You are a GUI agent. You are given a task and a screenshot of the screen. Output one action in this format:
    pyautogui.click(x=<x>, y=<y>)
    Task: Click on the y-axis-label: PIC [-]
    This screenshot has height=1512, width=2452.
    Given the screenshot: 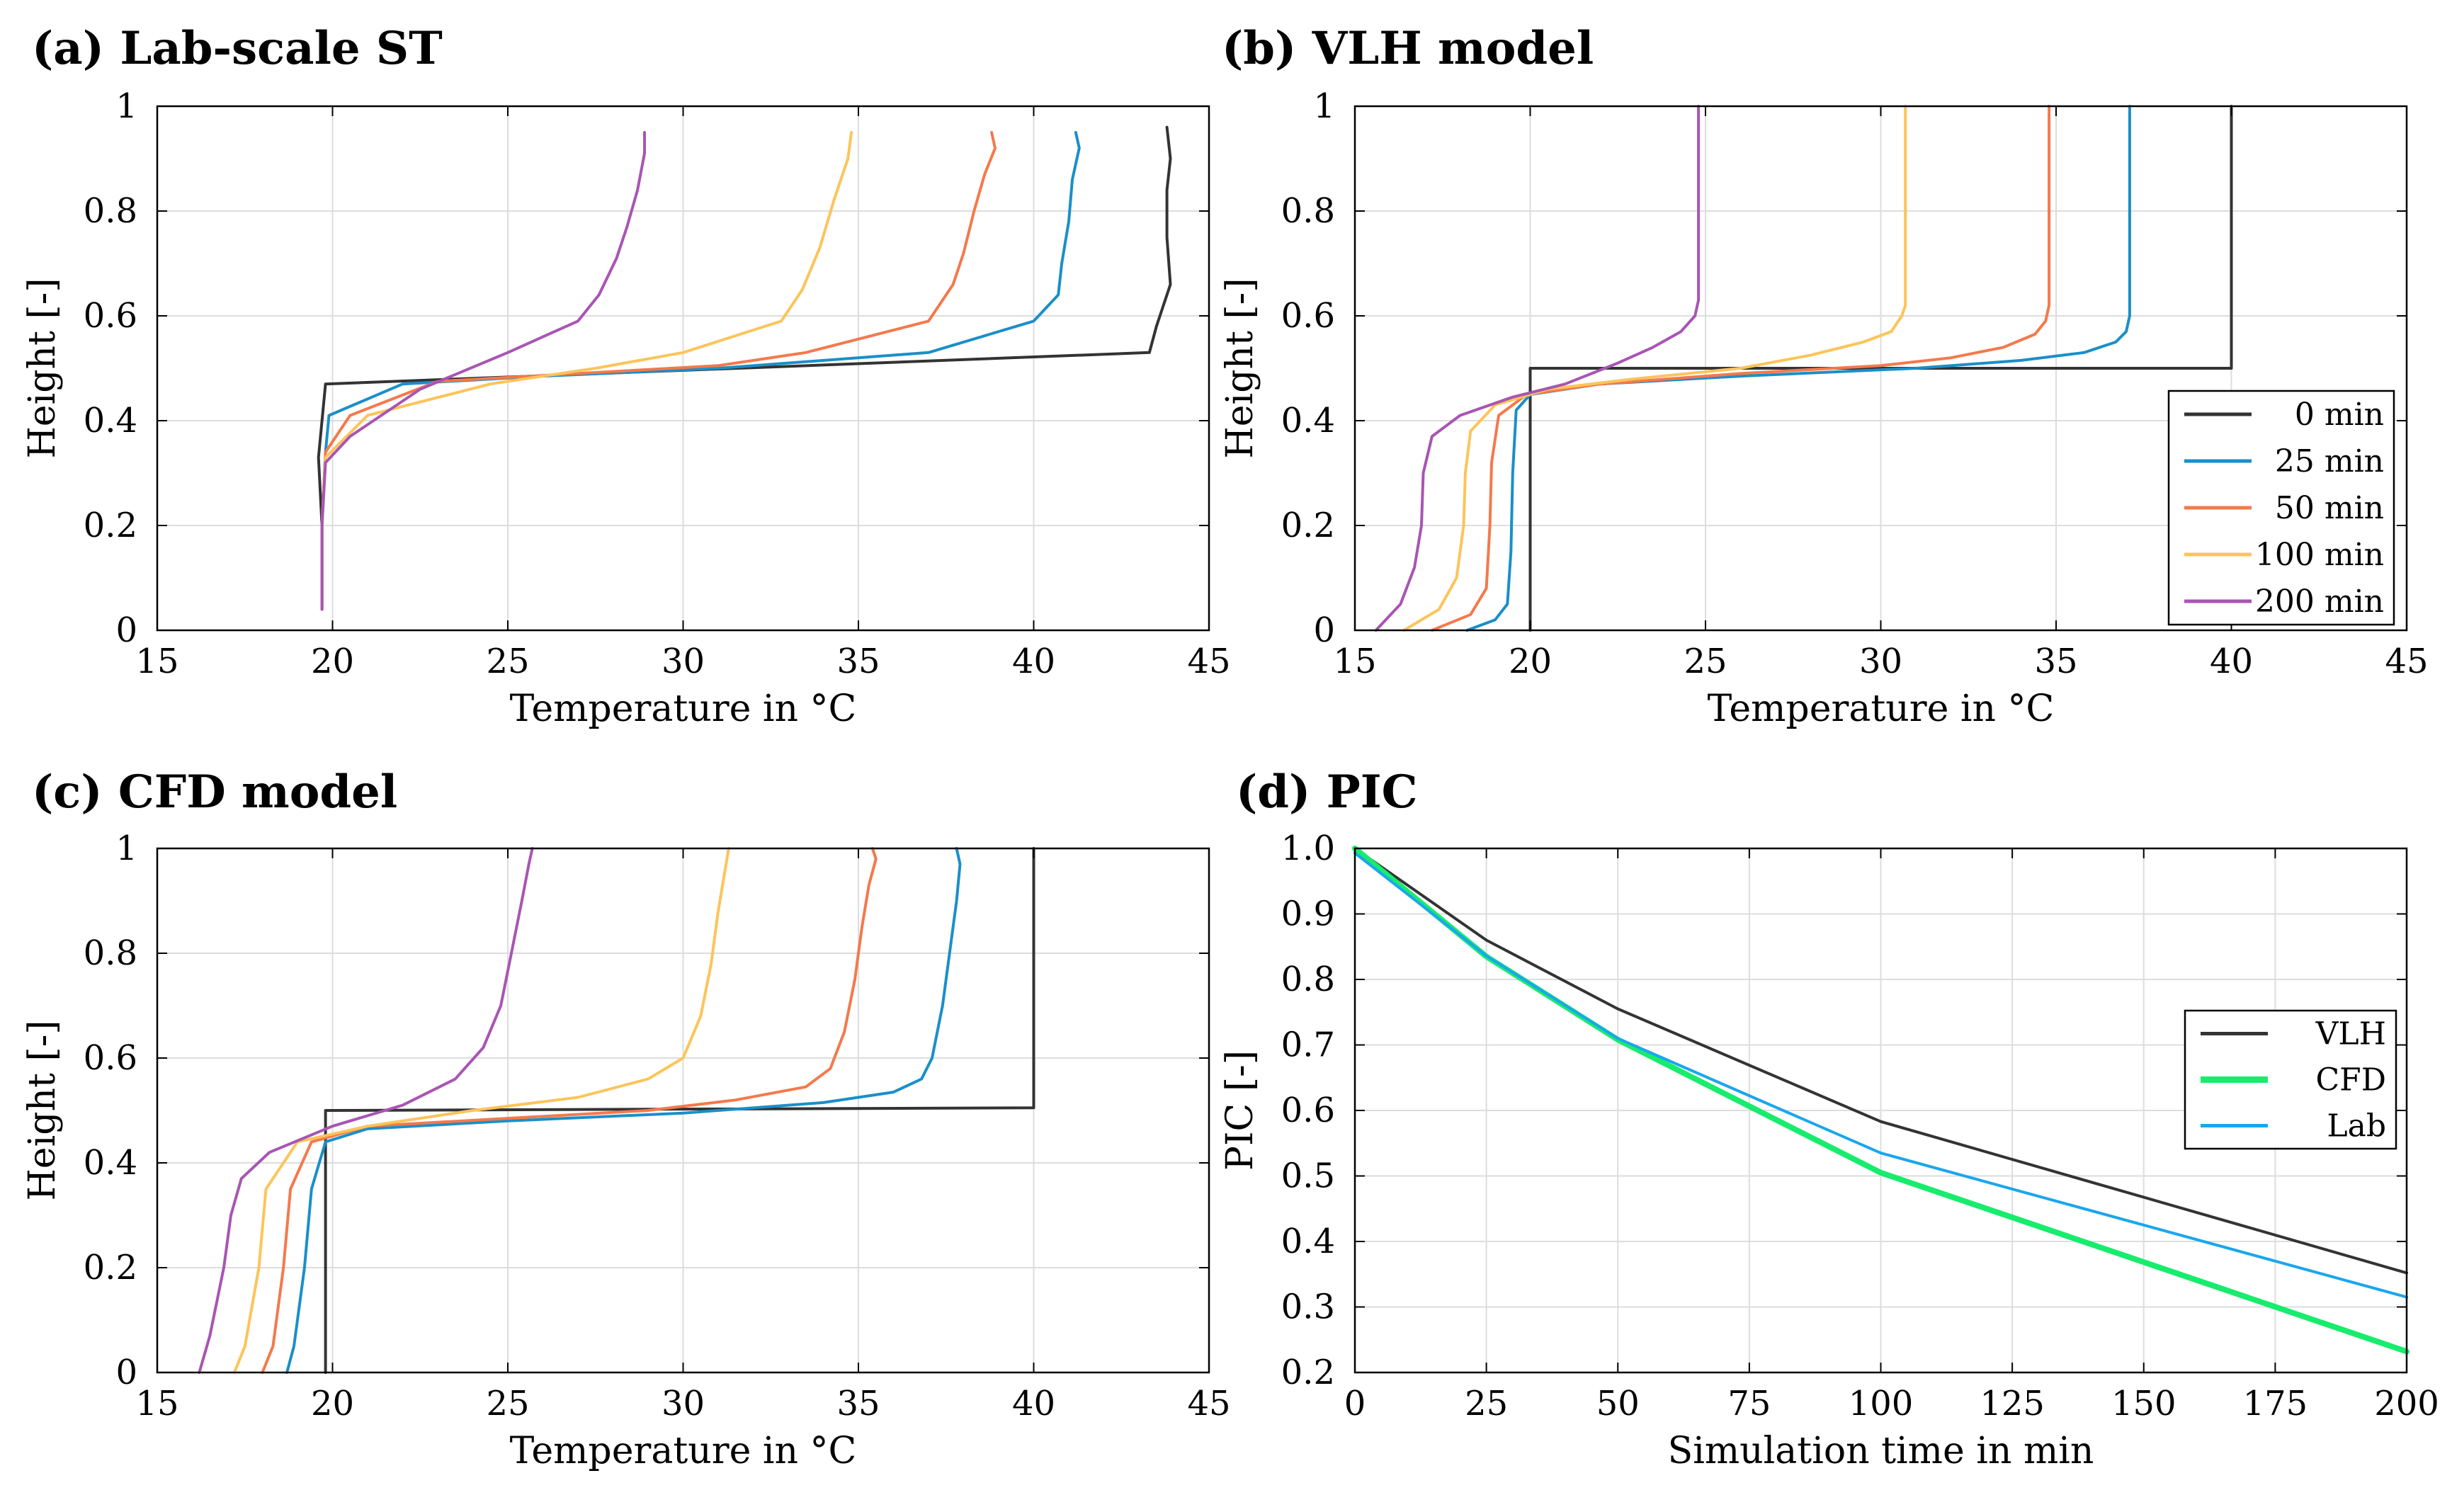 What is the action you would take?
    pyautogui.click(x=1240, y=1110)
    